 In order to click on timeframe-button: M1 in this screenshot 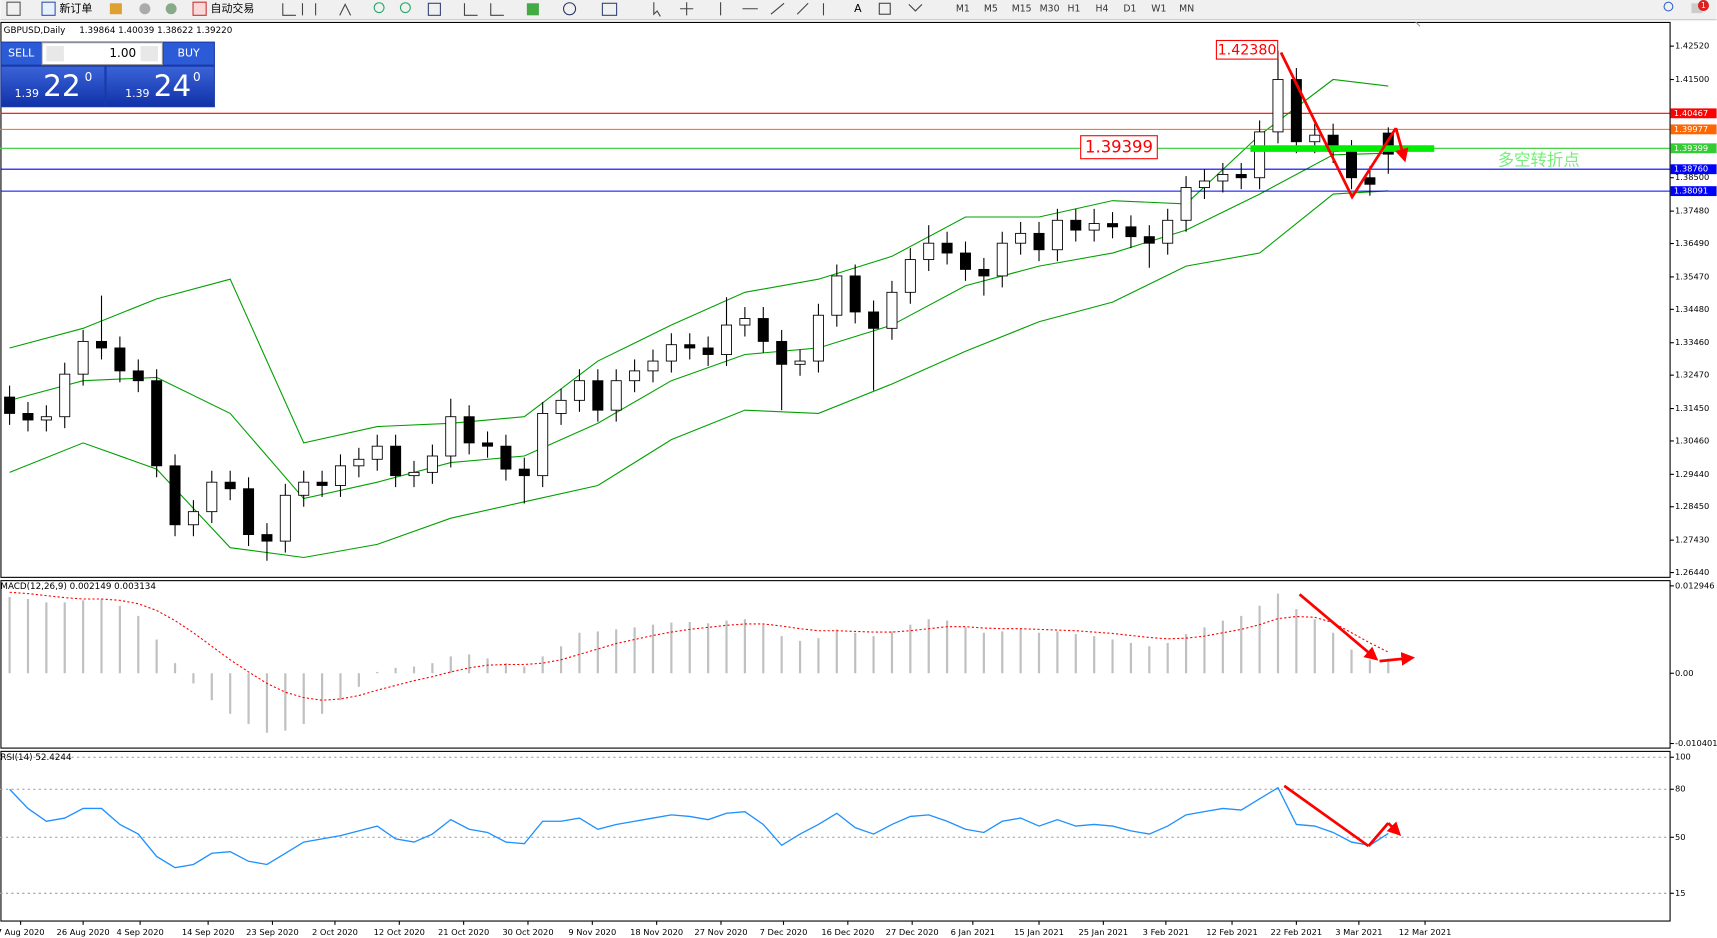, I will do `click(963, 8)`.